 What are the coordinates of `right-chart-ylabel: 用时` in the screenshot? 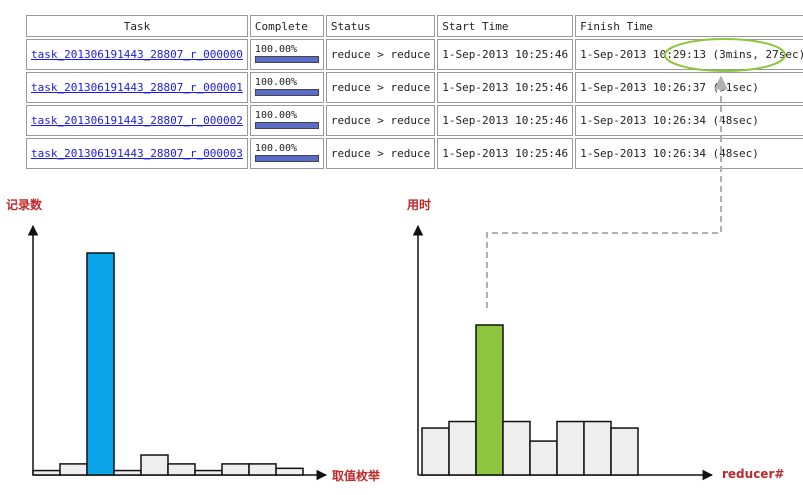 It's located at (419, 205).